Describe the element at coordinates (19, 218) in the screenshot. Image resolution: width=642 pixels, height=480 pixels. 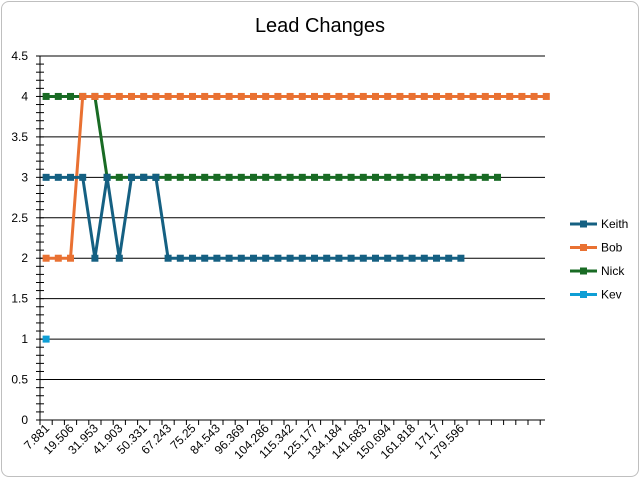
I see `y-tick-label: 2.5` at that location.